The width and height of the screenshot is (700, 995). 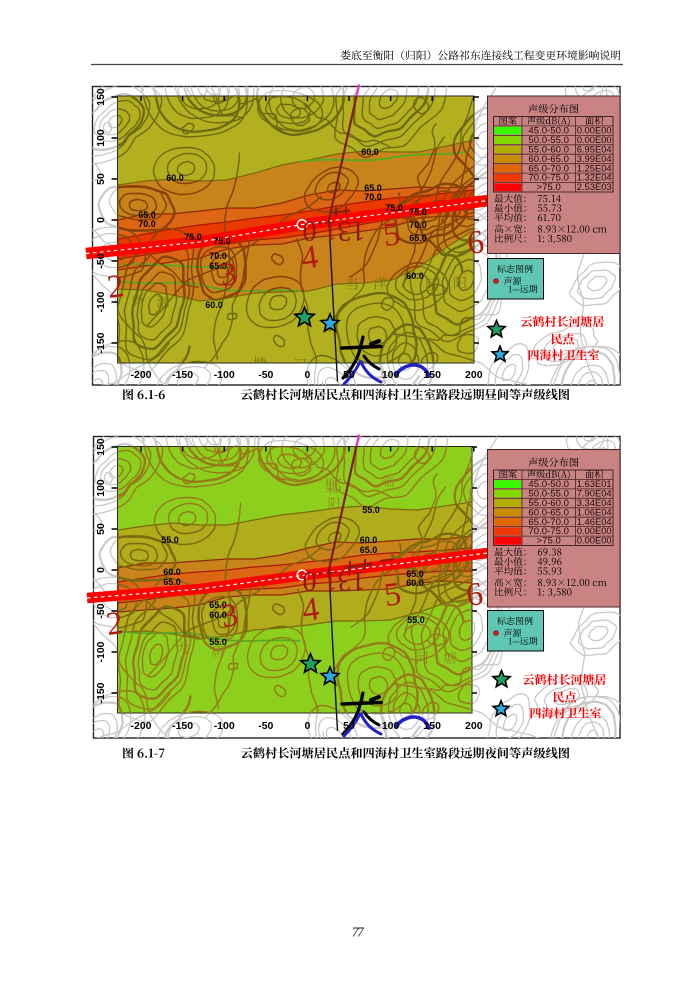 I want to click on svg-text: 2.53E03, so click(x=594, y=186).